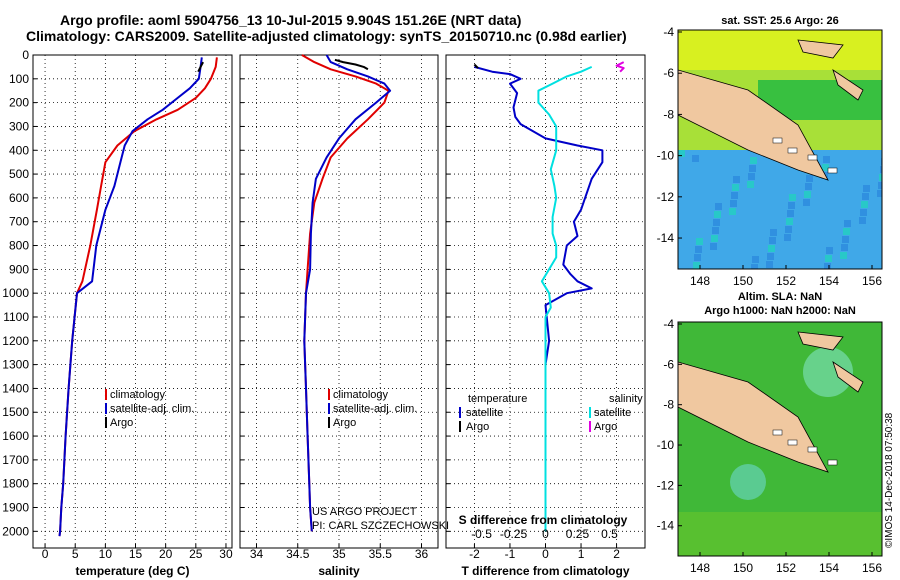  I want to click on depth-tick-label: 800, so click(19, 246).